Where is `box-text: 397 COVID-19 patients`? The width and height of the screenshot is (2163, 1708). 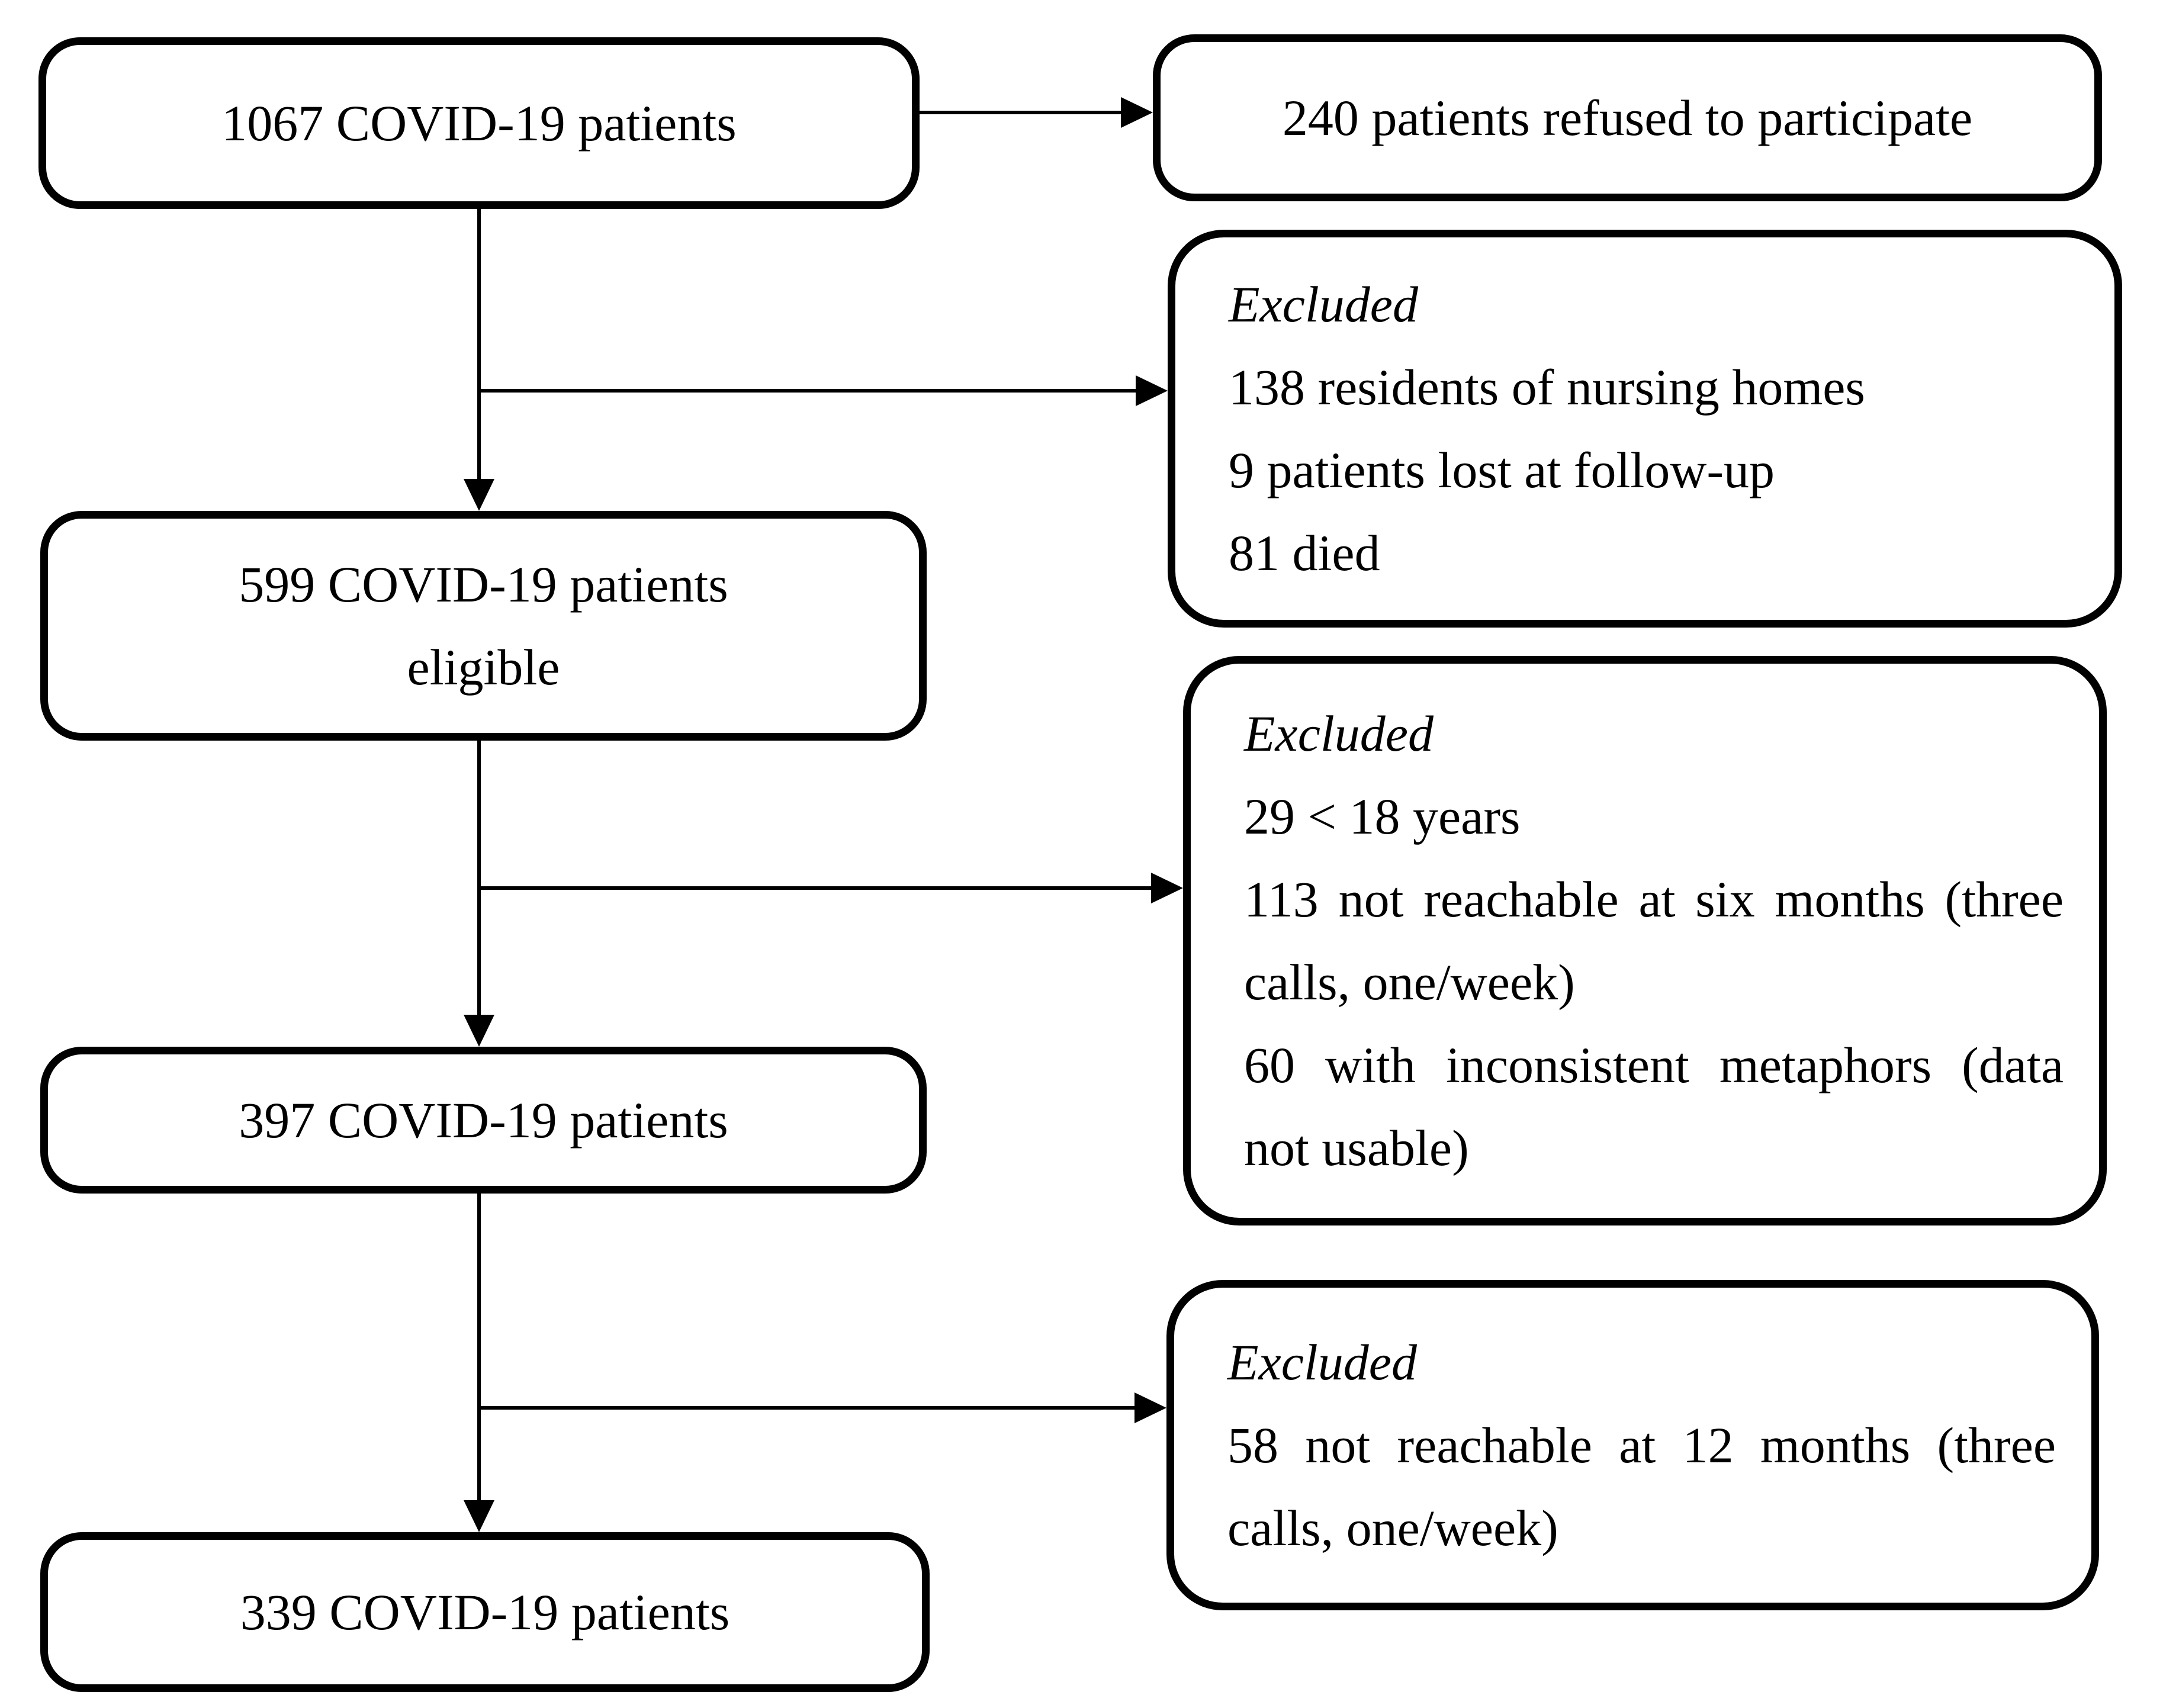
box-text: 397 COVID-19 patients is located at coordinates (483, 1120).